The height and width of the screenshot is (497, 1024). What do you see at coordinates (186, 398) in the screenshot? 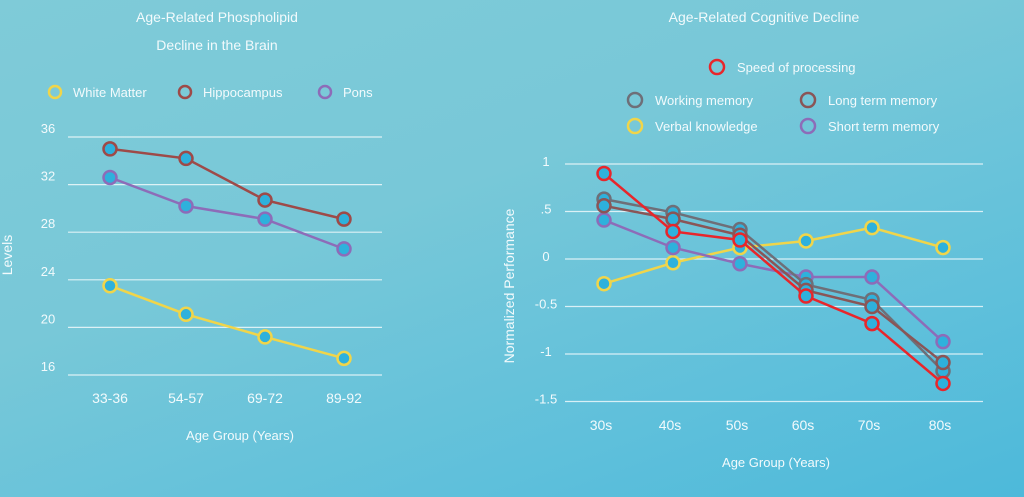
I see `left-x-tick-label: 54-57` at bounding box center [186, 398].